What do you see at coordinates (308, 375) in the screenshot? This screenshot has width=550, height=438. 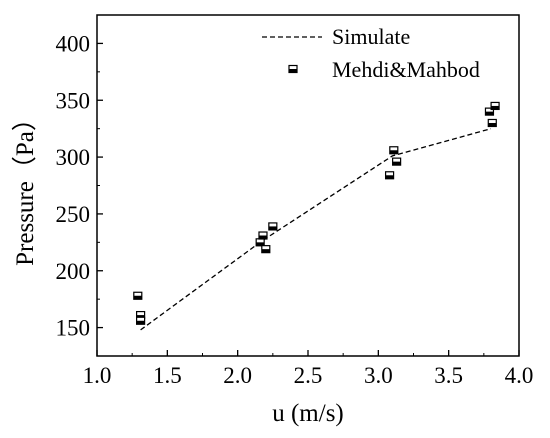 I see `x-tick-label: 2.5` at bounding box center [308, 375].